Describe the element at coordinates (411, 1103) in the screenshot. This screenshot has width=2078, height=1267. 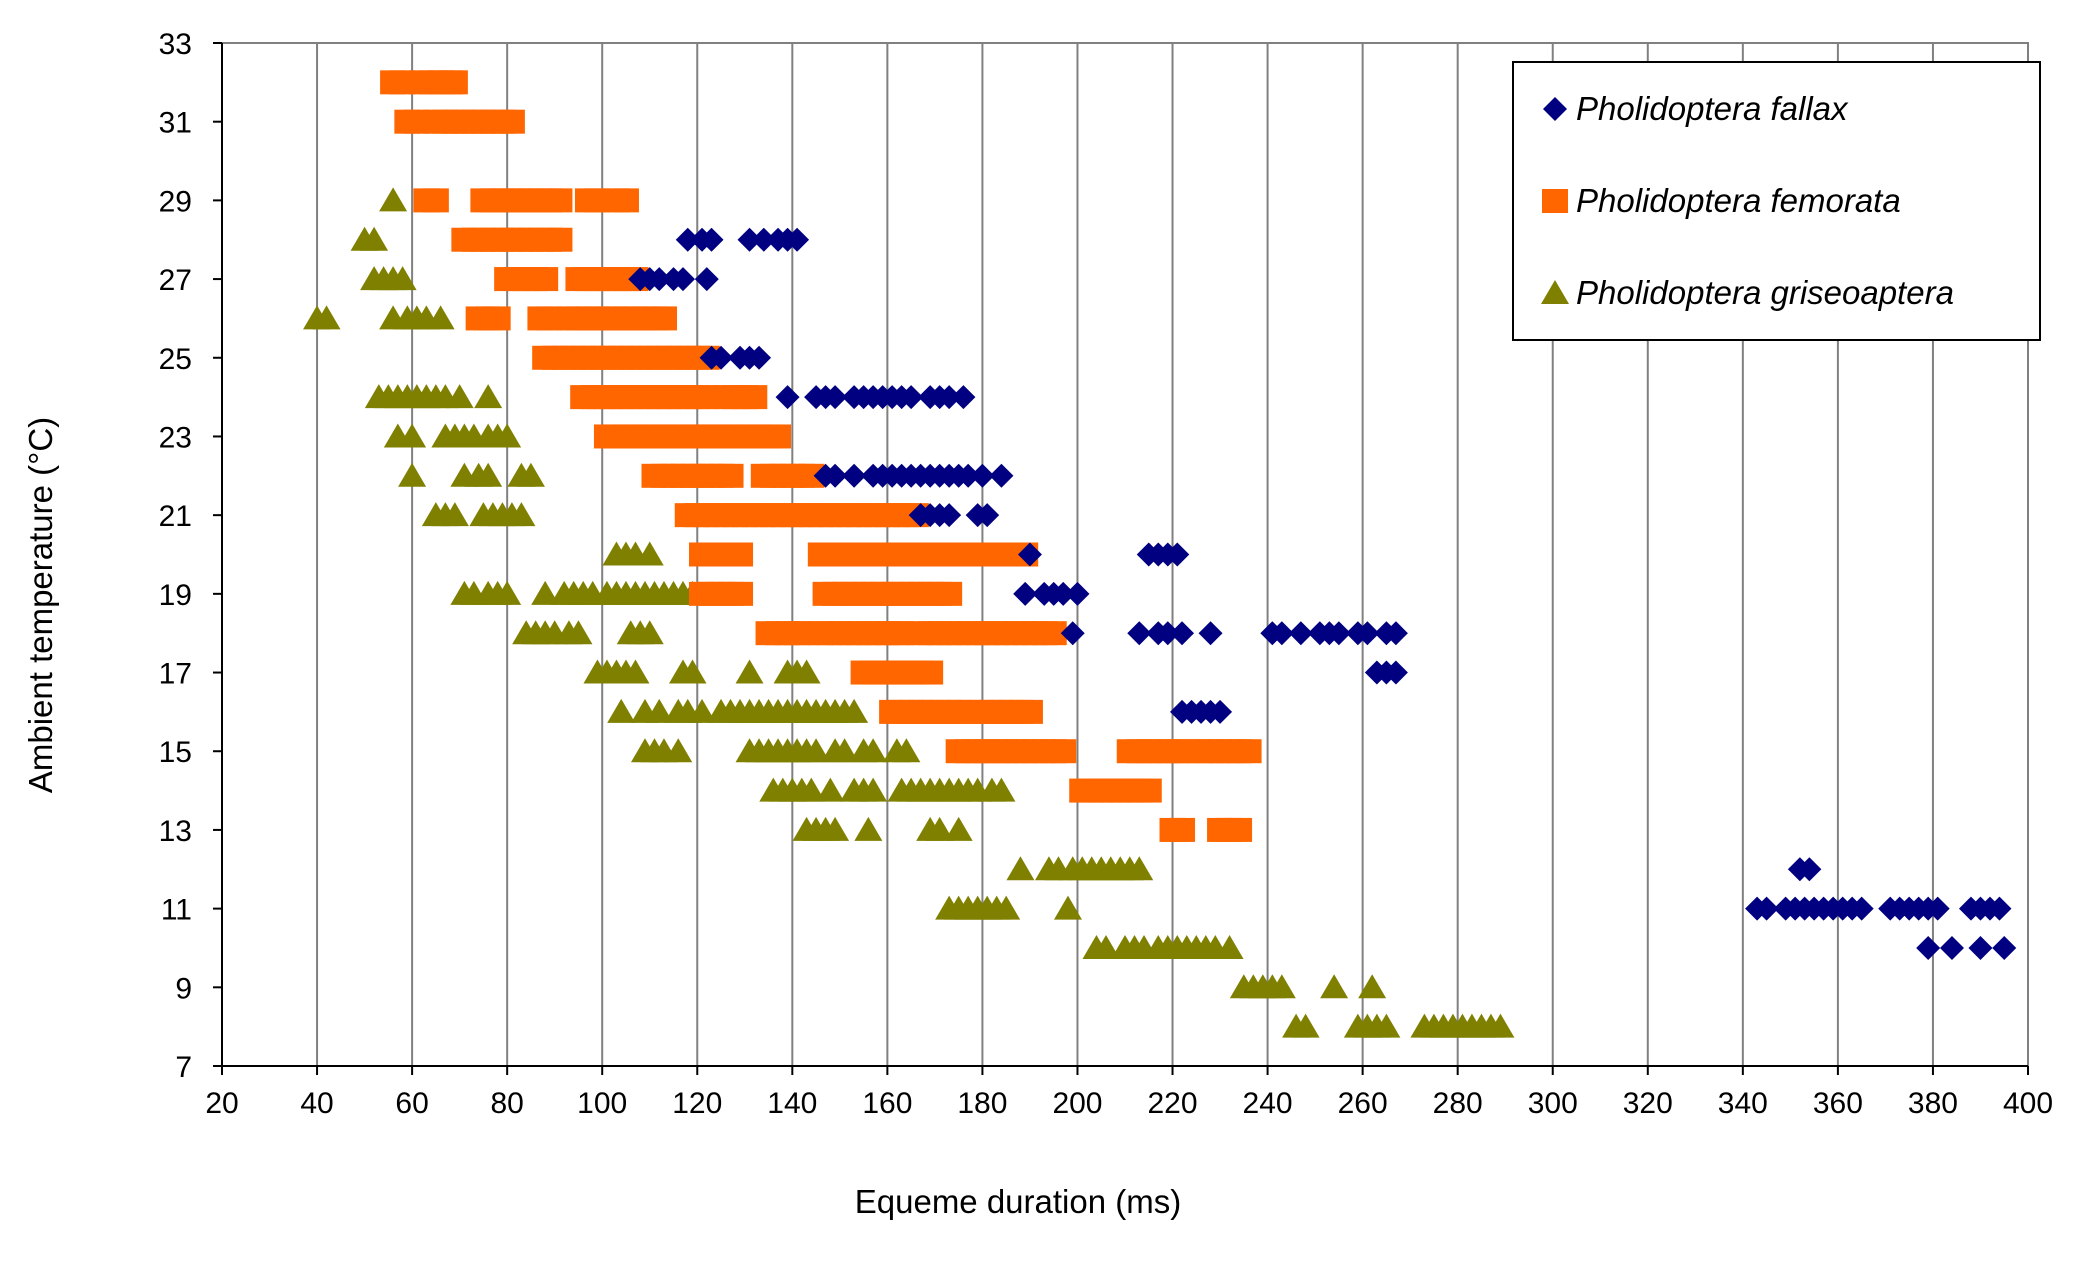
I see `x-tick-label: 60` at that location.